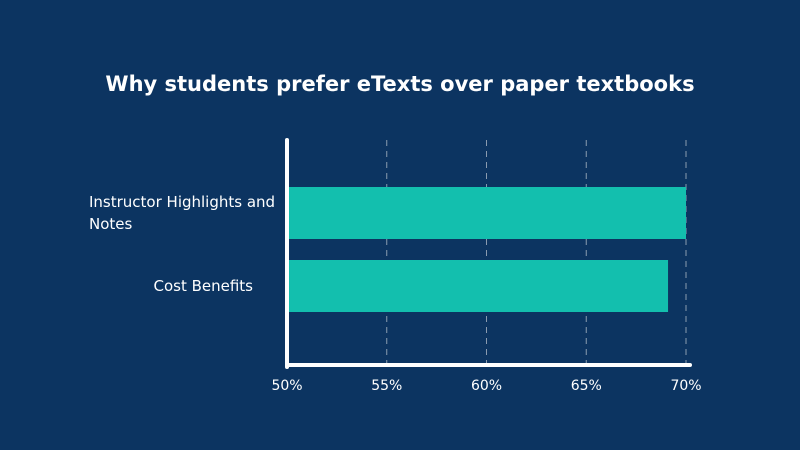  I want to click on x-tick-label: 70%, so click(685, 386).